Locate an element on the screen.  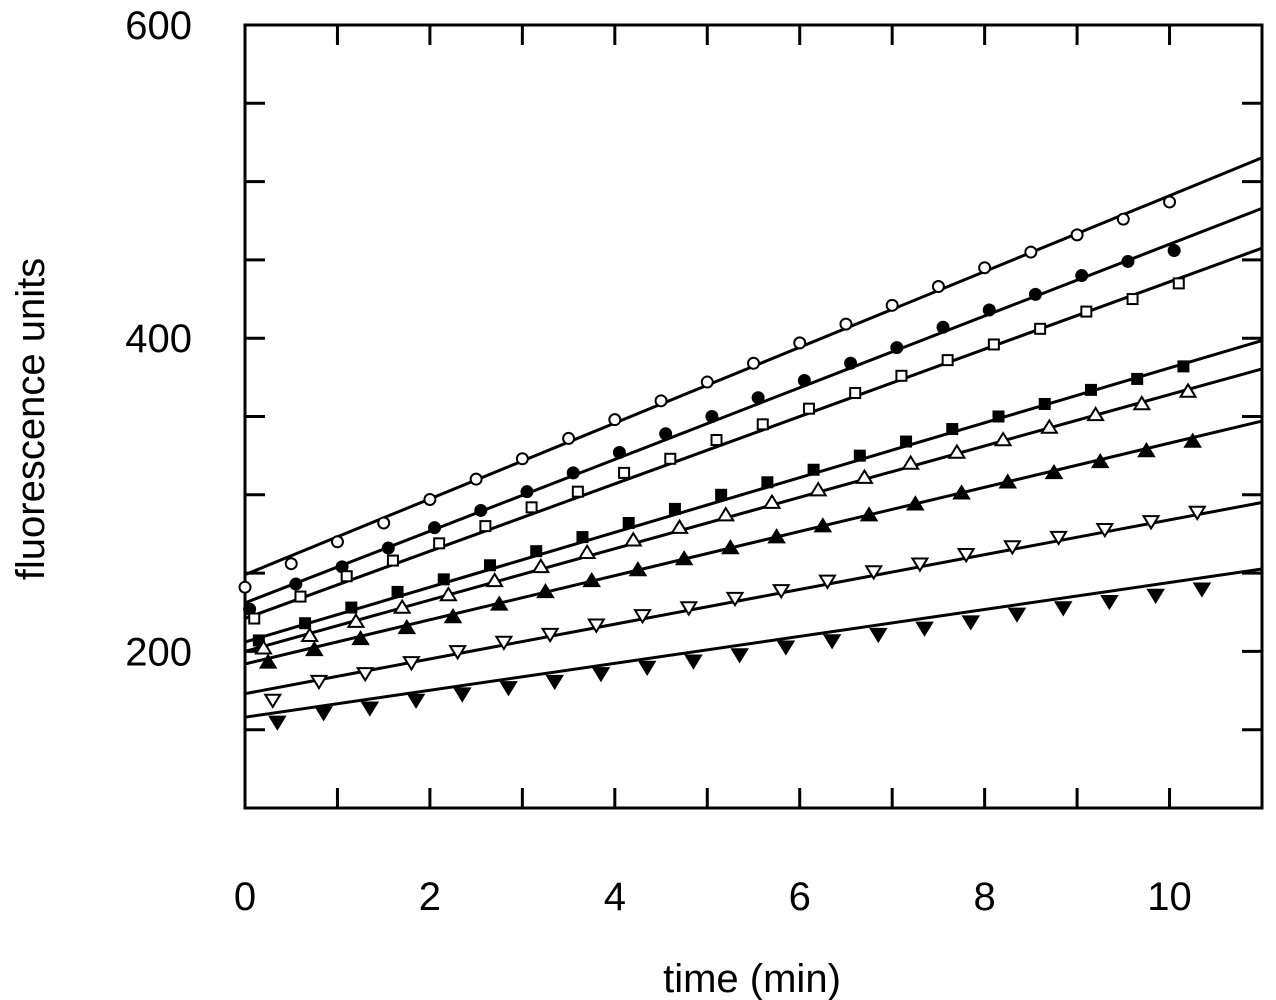
x-tick-label: 2 is located at coordinates (430, 897).